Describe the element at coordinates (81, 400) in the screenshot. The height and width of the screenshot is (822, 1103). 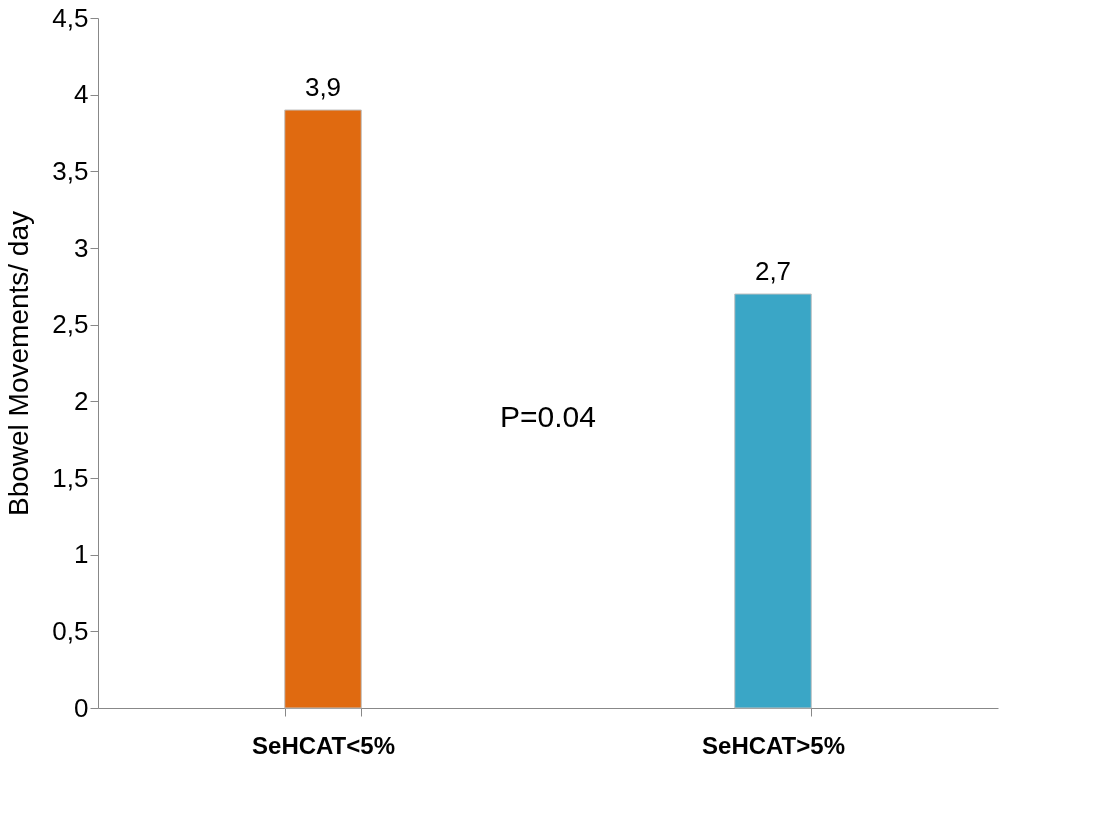
I see `y-tick-label: 2` at that location.